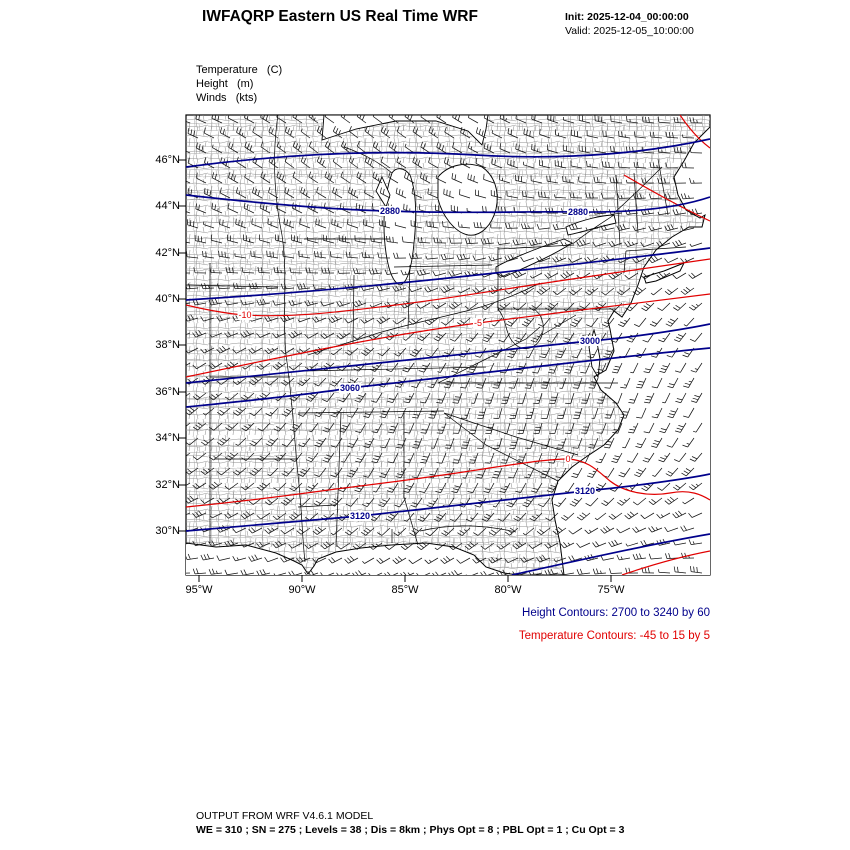 The height and width of the screenshot is (850, 850). I want to click on long-island, so click(664, 273).